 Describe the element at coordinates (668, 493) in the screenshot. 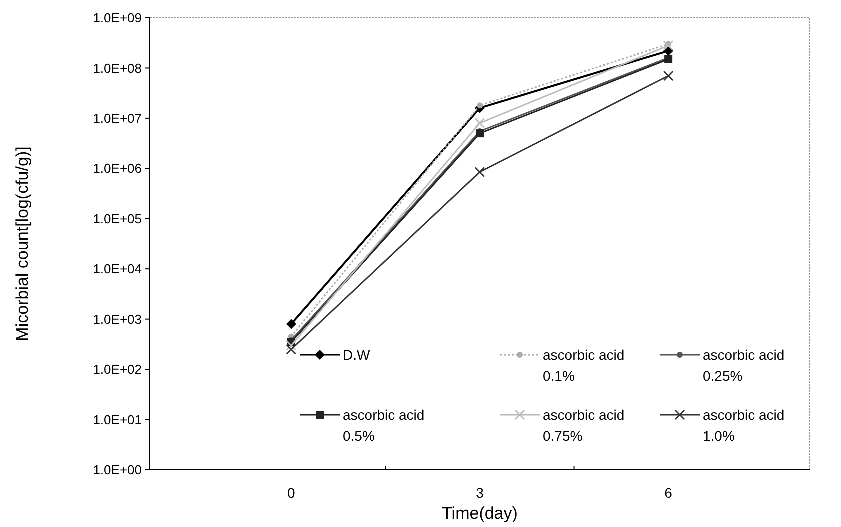

I see `x-tick-label: 6` at that location.